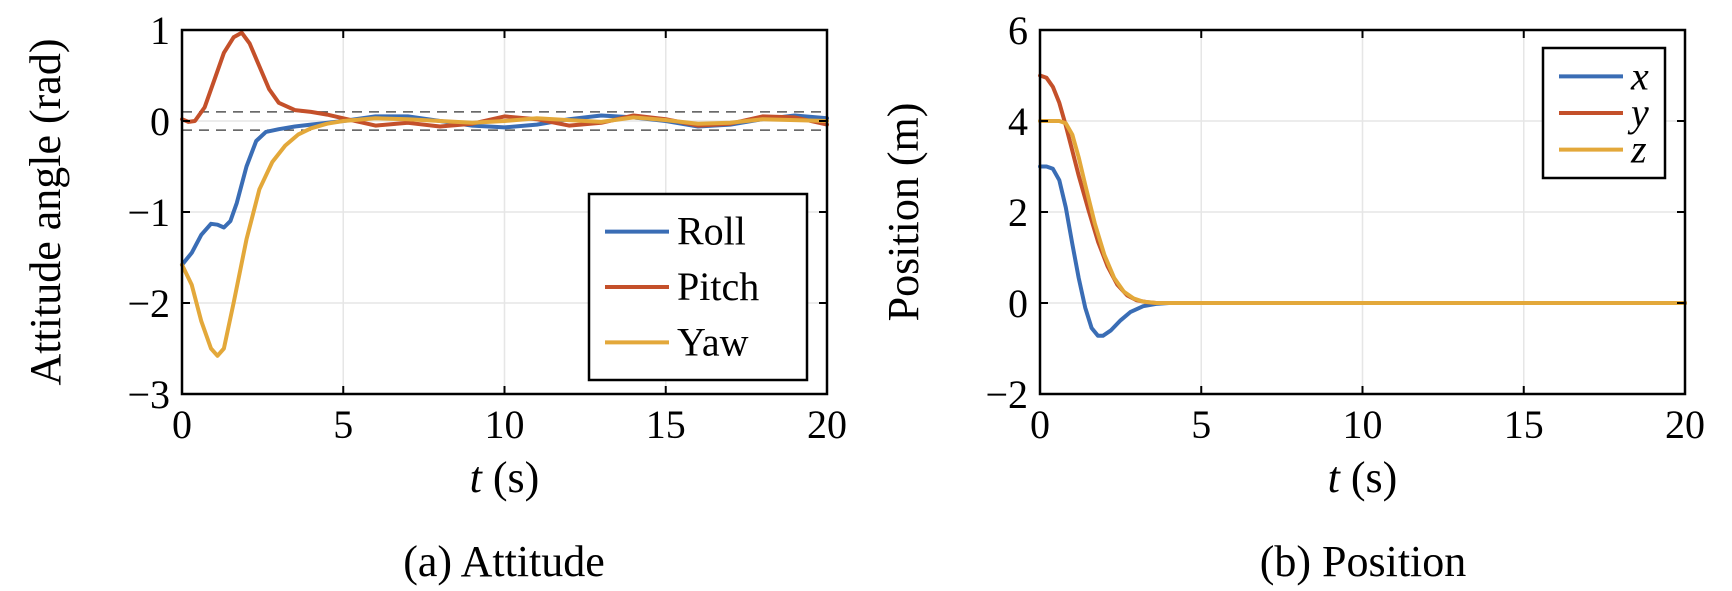 This screenshot has width=1732, height=591. Describe the element at coordinates (504, 561) in the screenshot. I see `chart-caption: (a) Attitude` at that location.